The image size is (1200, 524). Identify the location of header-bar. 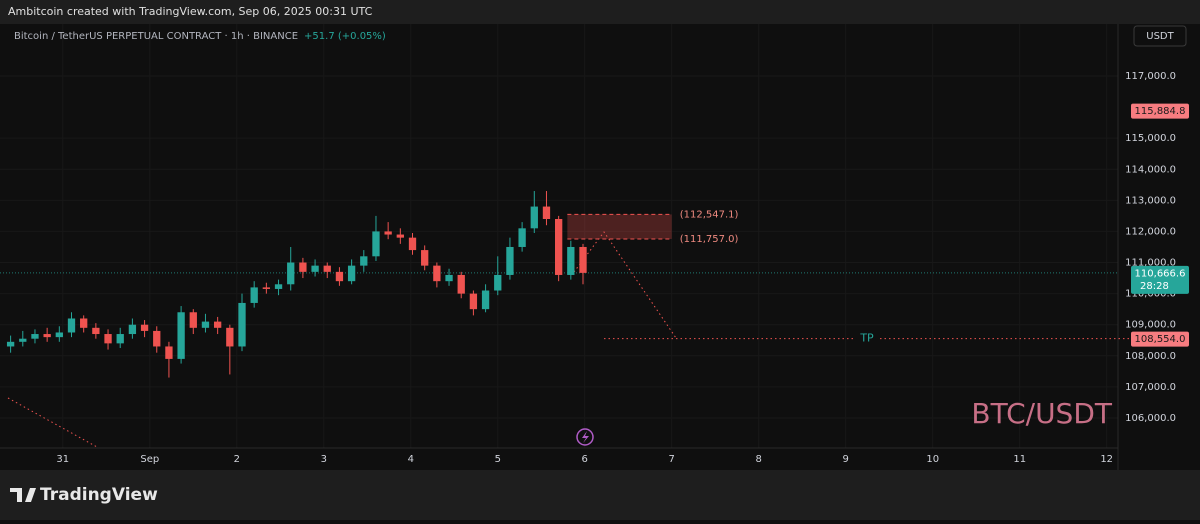
(600, 12).